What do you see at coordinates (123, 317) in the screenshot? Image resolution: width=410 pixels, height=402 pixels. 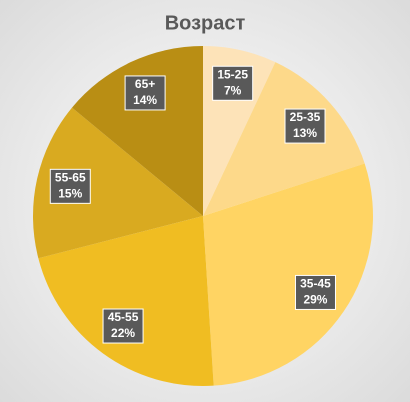 I see `slice-category-label: 45-55` at bounding box center [123, 317].